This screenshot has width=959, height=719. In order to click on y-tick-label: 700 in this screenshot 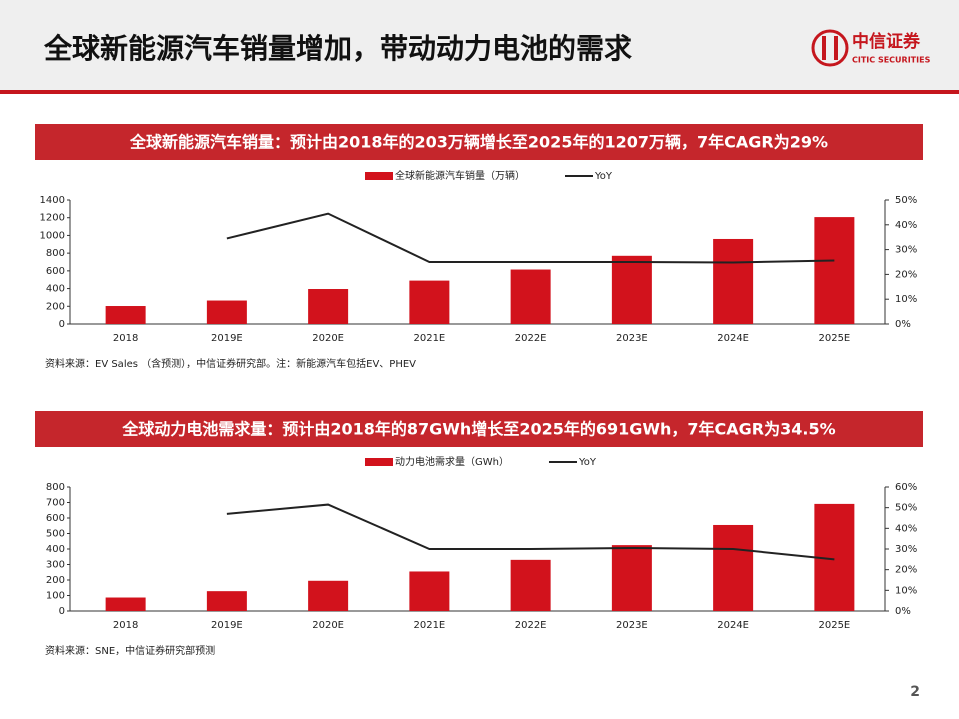, I will do `click(55, 503)`.